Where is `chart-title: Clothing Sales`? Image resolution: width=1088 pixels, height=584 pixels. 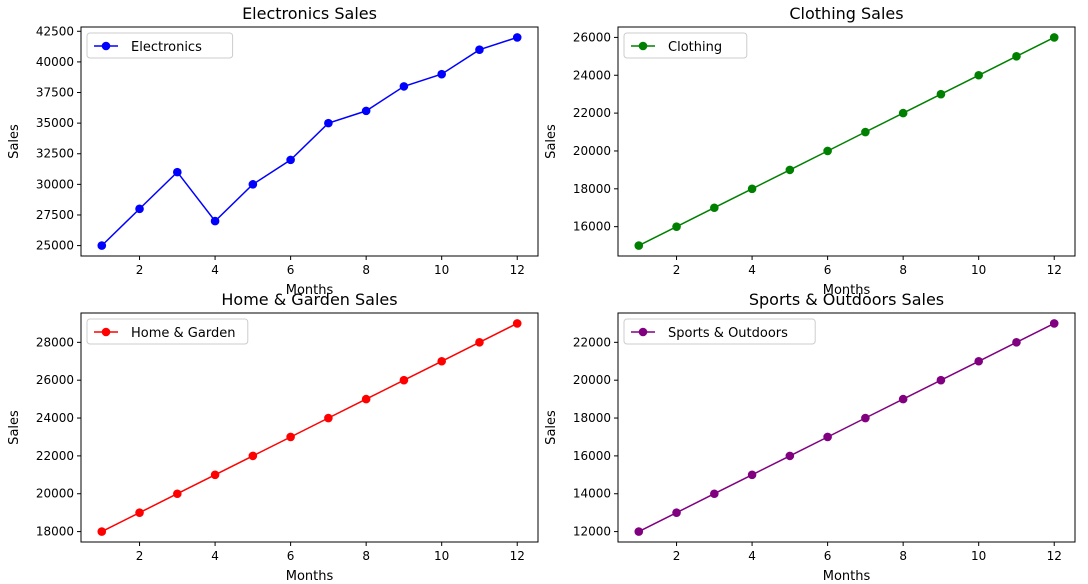
chart-title: Clothing Sales is located at coordinates (846, 13).